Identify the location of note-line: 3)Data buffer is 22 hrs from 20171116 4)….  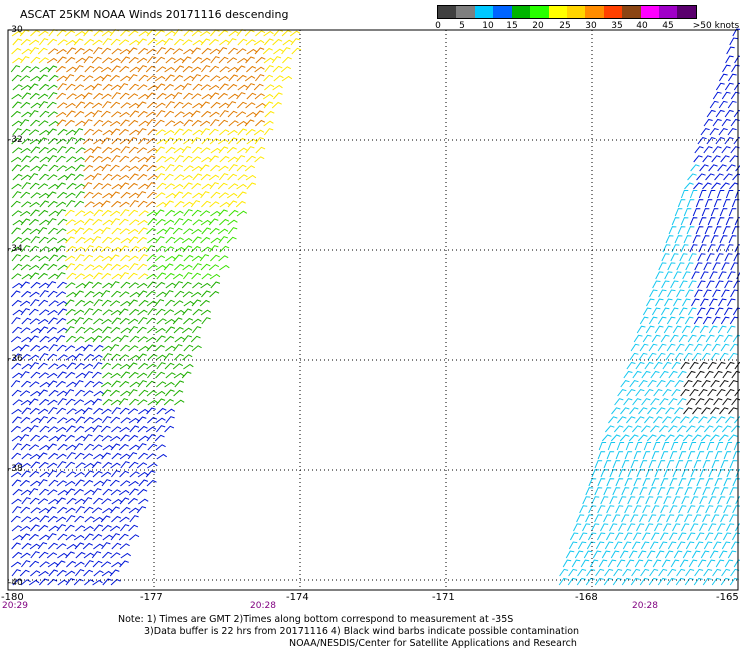
(362, 631).